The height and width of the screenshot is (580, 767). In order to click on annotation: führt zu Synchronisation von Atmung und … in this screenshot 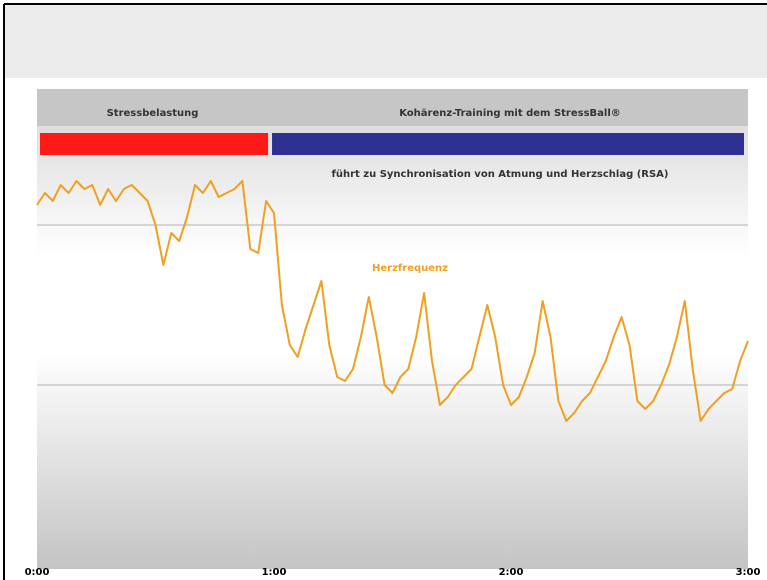, I will do `click(499, 174)`.